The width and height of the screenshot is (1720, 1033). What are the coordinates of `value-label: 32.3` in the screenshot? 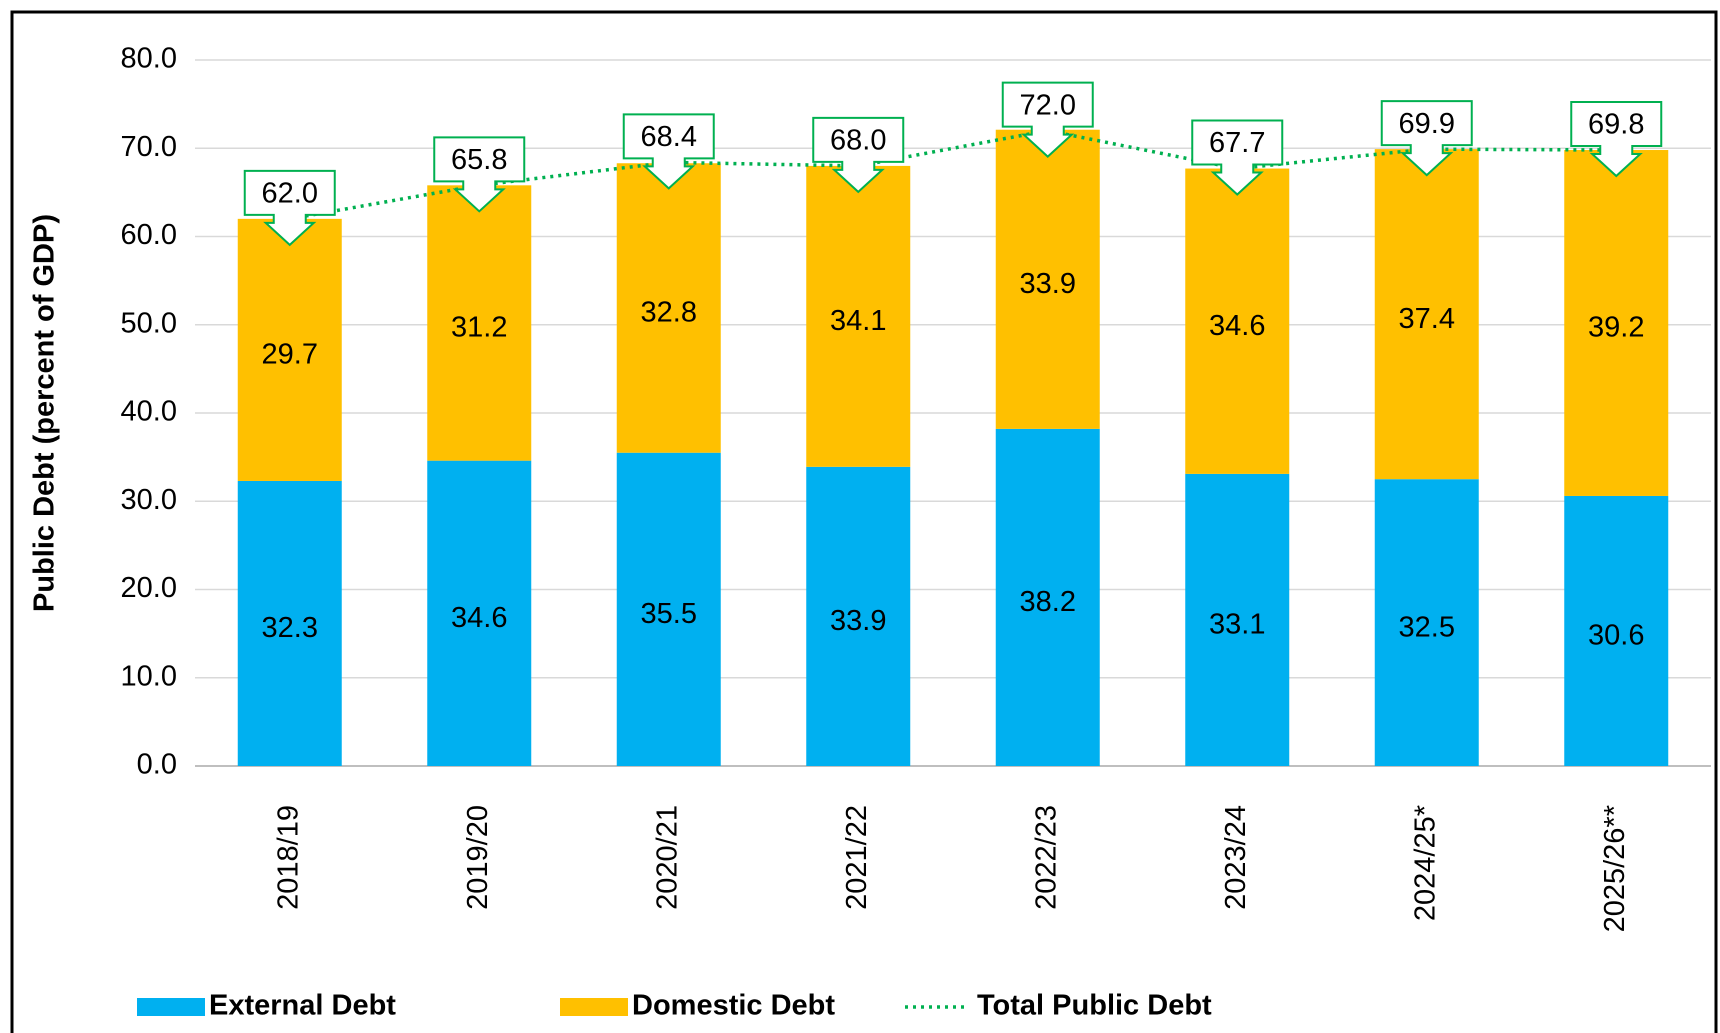 It's located at (290, 628).